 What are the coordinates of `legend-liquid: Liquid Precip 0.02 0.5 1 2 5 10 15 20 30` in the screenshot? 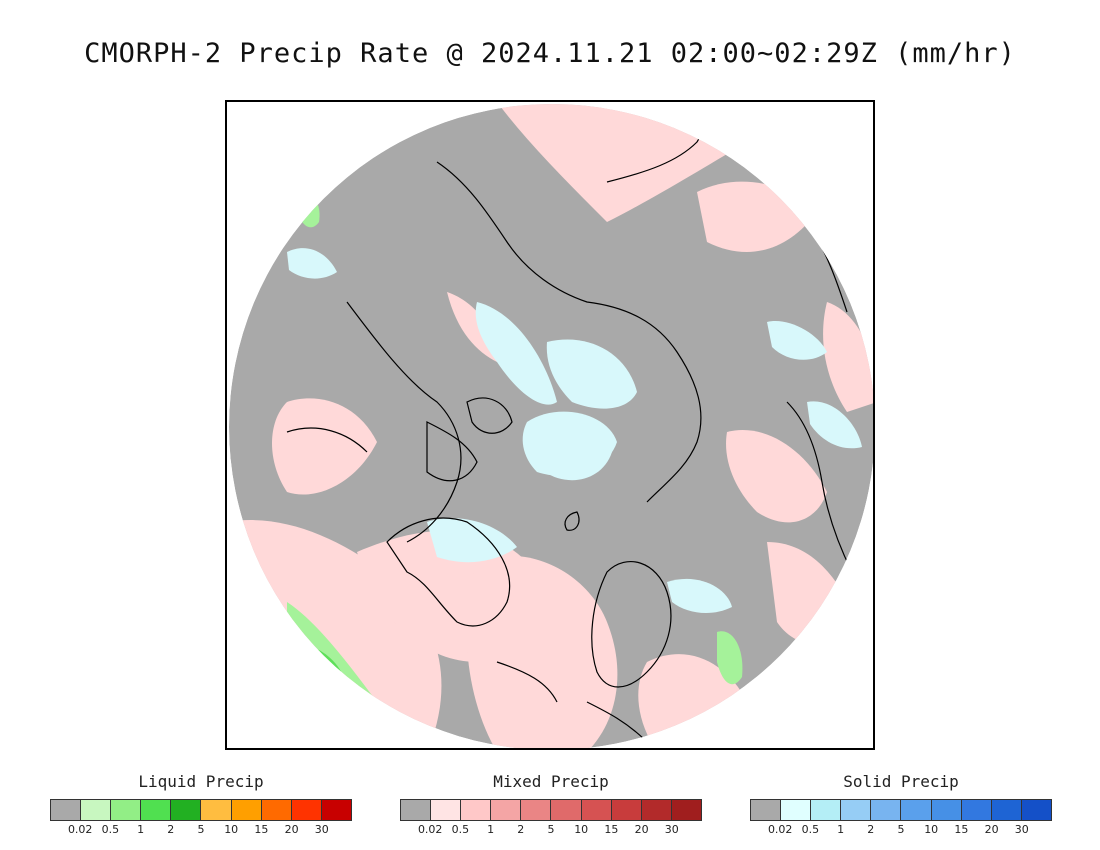 It's located at (201, 804).